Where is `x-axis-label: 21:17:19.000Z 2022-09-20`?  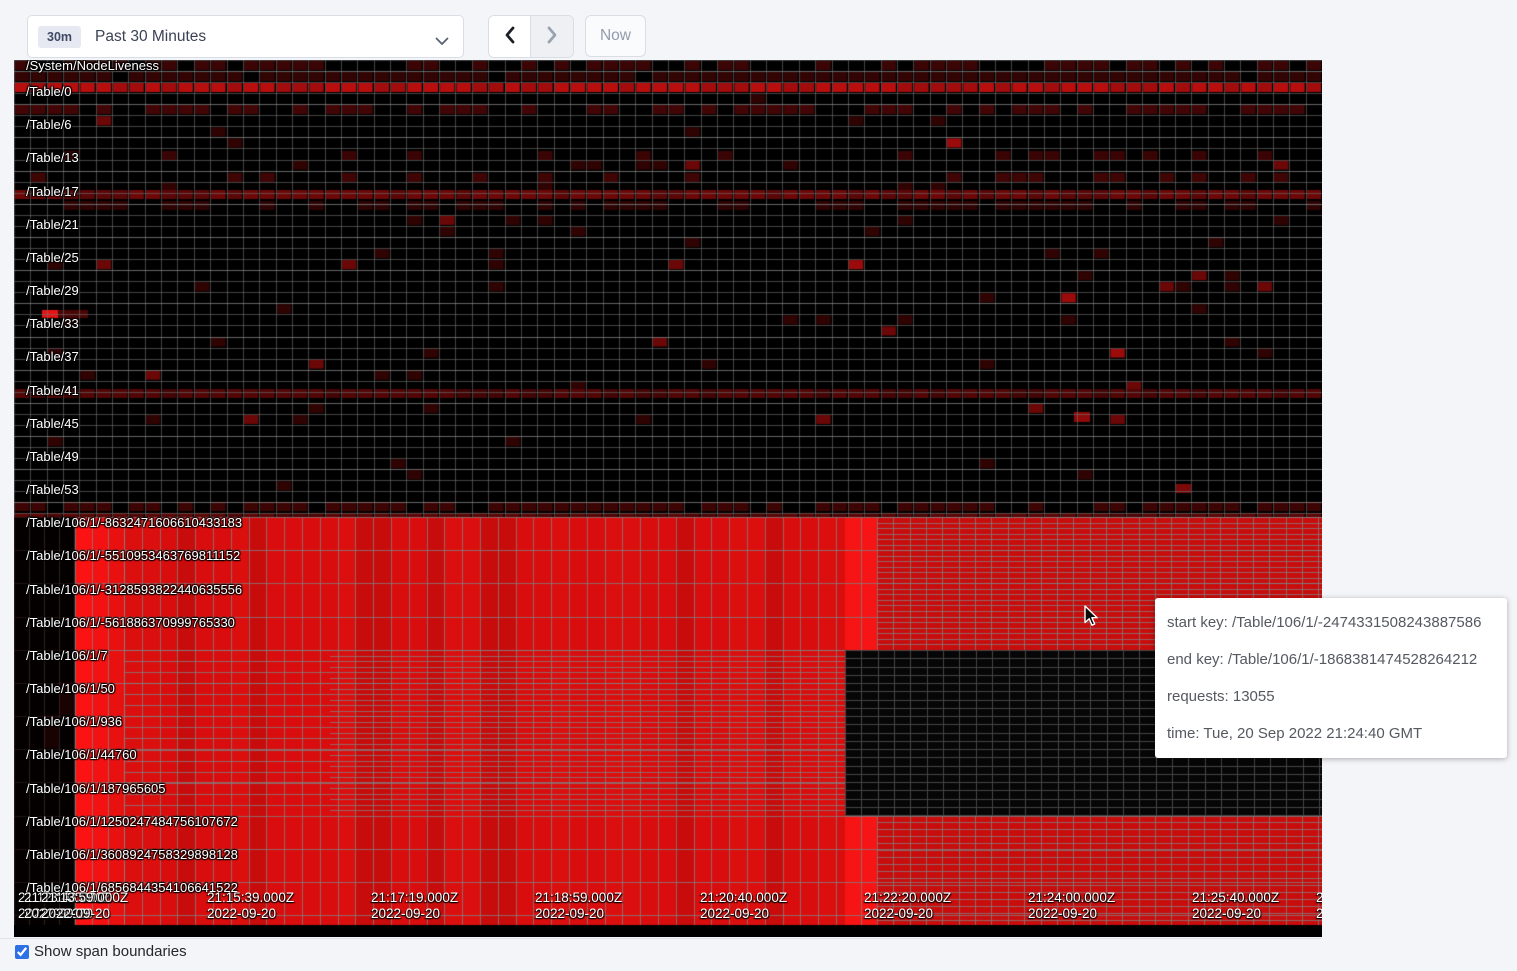 x-axis-label: 21:17:19.000Z 2022-09-20 is located at coordinates (415, 905).